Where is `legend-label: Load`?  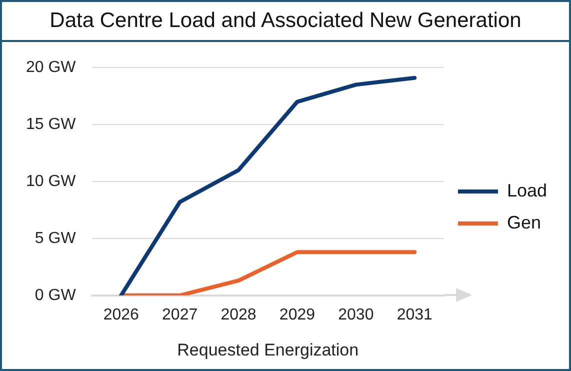 legend-label: Load is located at coordinates (527, 190).